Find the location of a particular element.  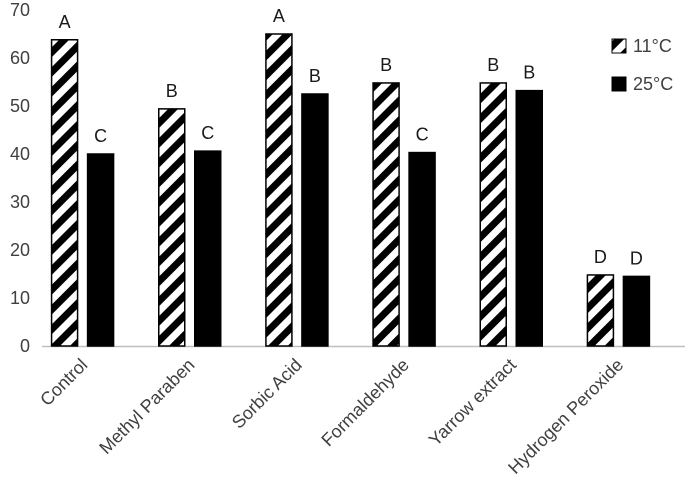

y-tick-label: 30 is located at coordinates (20, 202).